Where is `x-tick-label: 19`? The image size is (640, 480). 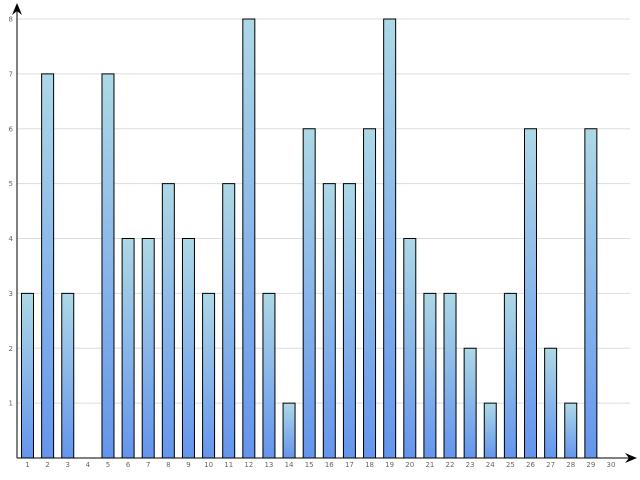
x-tick-label: 19 is located at coordinates (389, 465).